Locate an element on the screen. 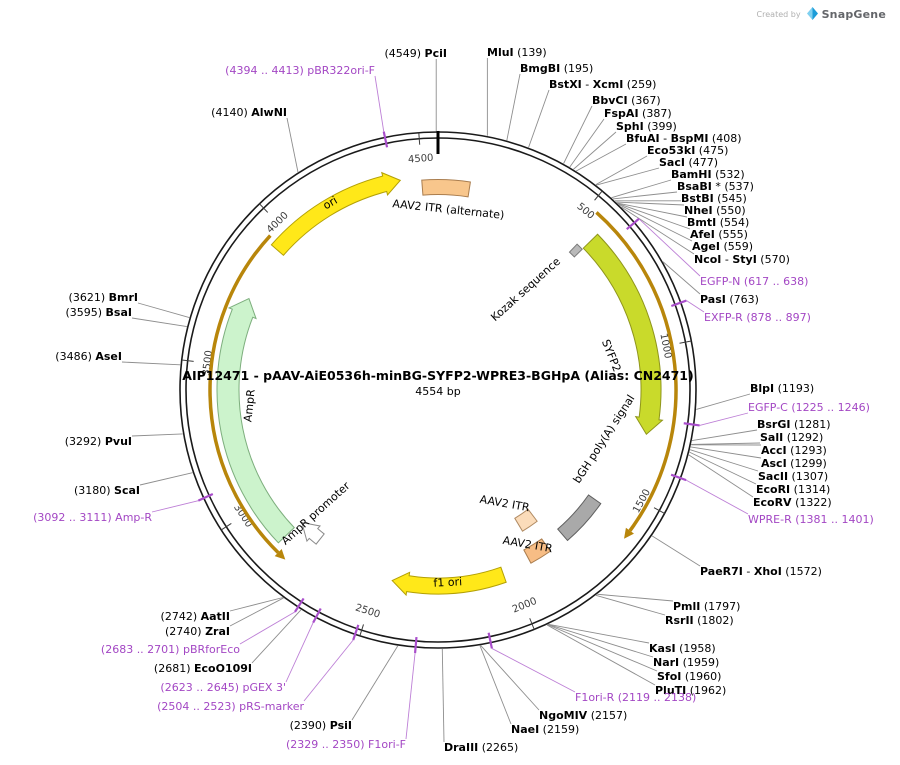 Image resolution: width=900 pixels, height=765 pixels. feature-label-aav2-itr-1: AAV2 ITR is located at coordinates (505, 504).